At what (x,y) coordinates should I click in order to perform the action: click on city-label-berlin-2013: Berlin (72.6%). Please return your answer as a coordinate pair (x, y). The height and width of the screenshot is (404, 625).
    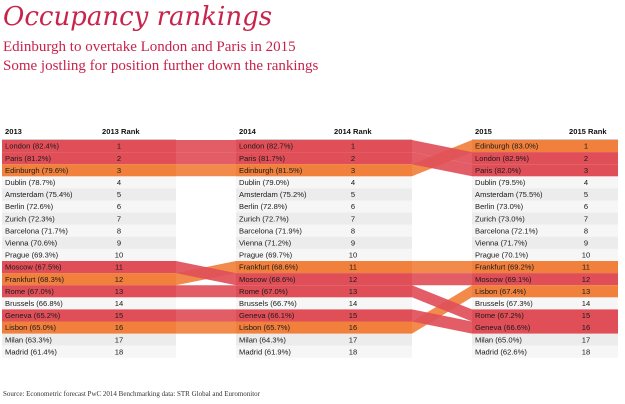
    Looking at the image, I should click on (29, 206).